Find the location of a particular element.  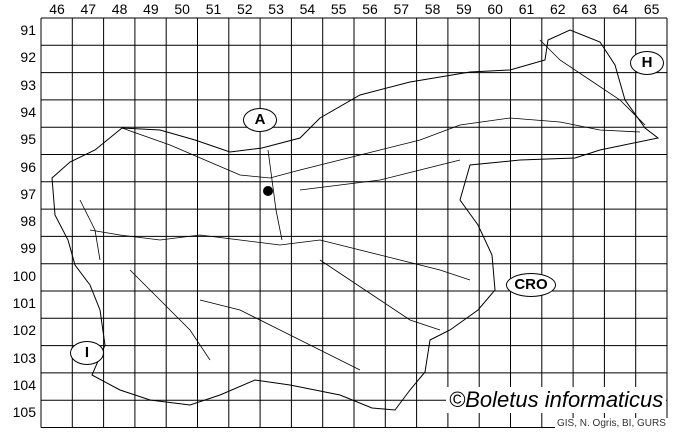

column-label: 55 is located at coordinates (338, 9).